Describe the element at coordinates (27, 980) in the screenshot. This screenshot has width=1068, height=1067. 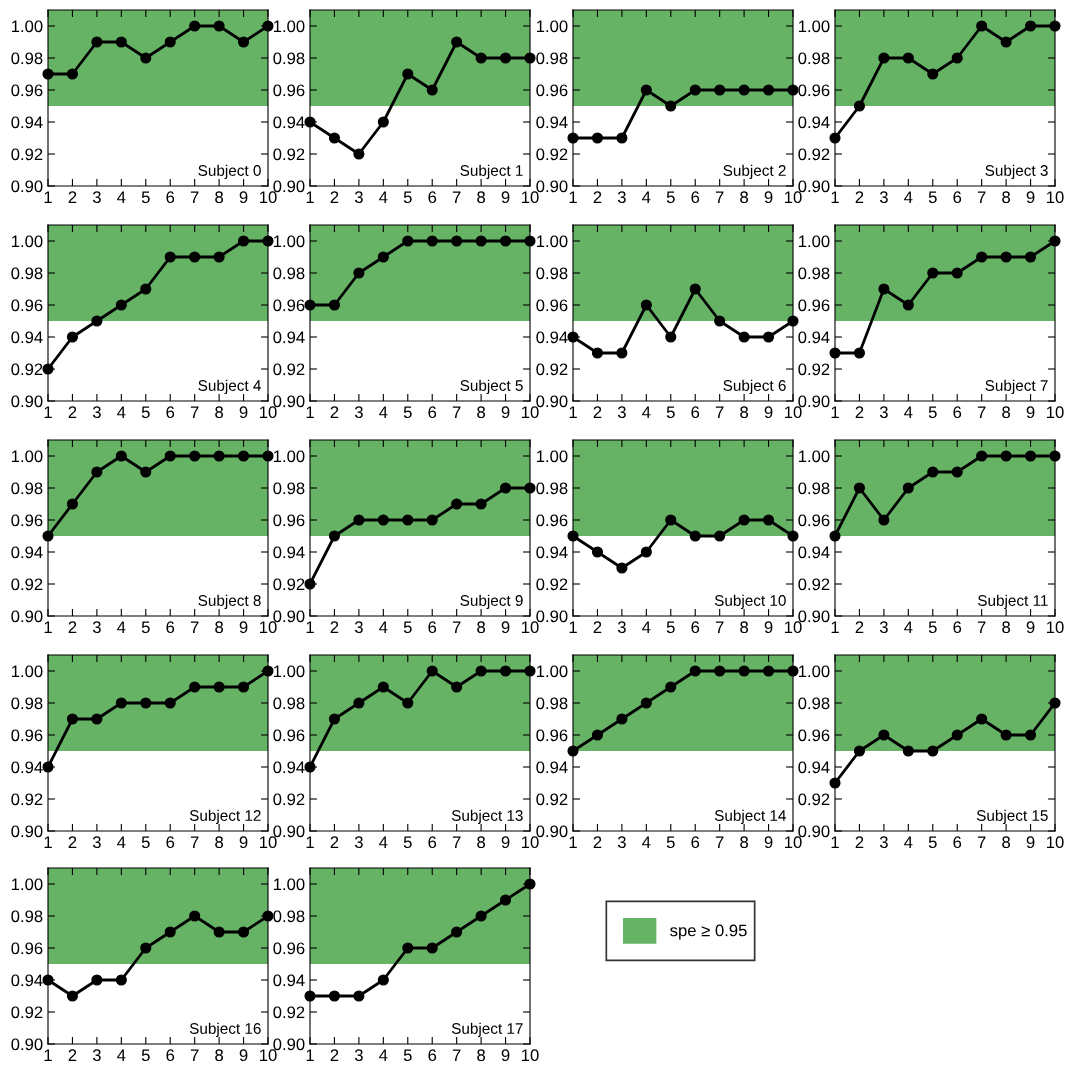
I see `y-tick-label: 0.94` at that location.